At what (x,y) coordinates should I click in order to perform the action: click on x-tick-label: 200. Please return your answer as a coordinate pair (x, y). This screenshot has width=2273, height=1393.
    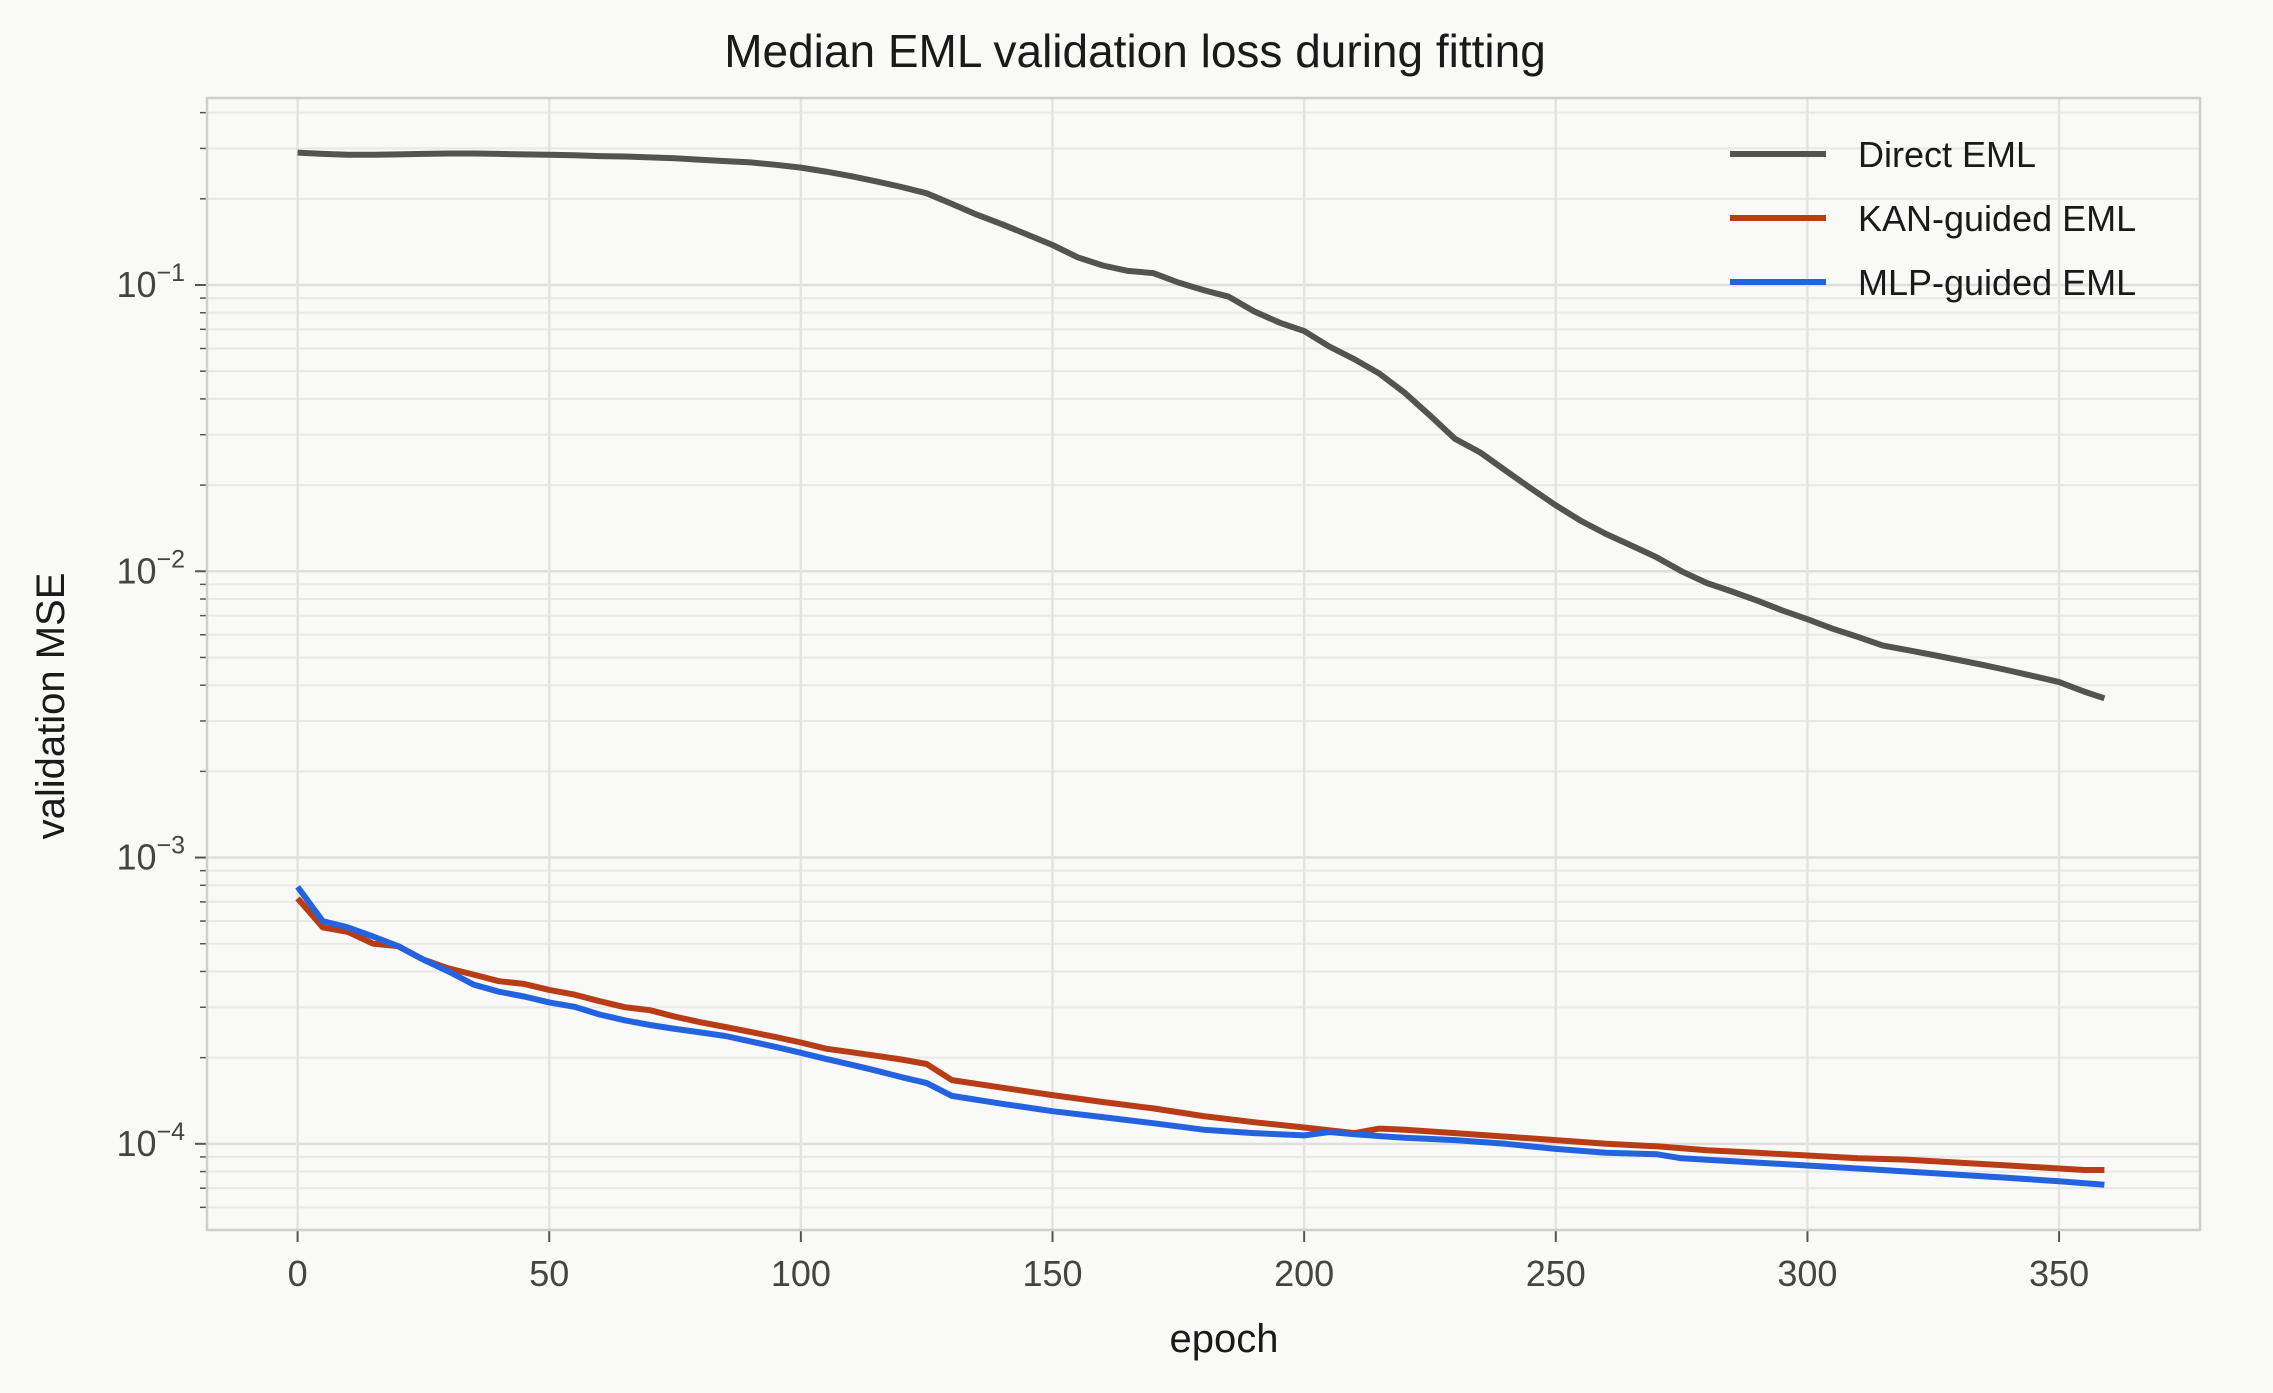
    Looking at the image, I should click on (1304, 1273).